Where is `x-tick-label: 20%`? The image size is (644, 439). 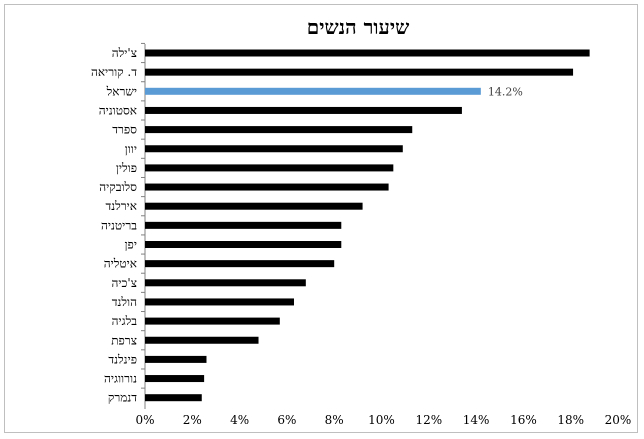
x-tick-label: 20% is located at coordinates (618, 420).